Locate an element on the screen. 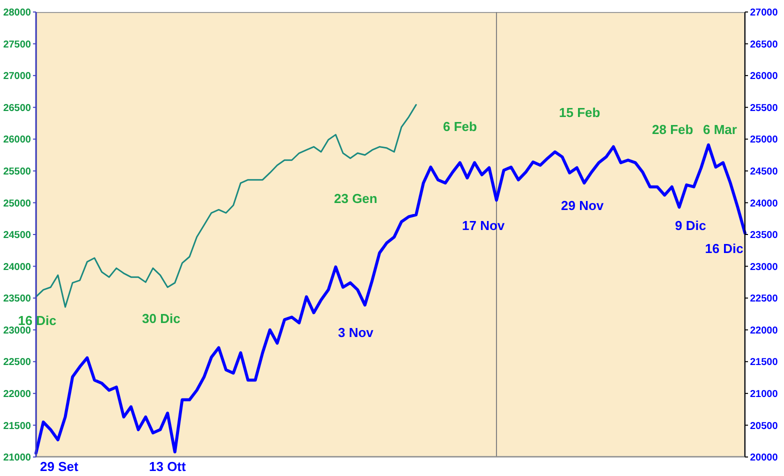 The image size is (784, 476). y-tick-label: 28000 is located at coordinates (17, 13).